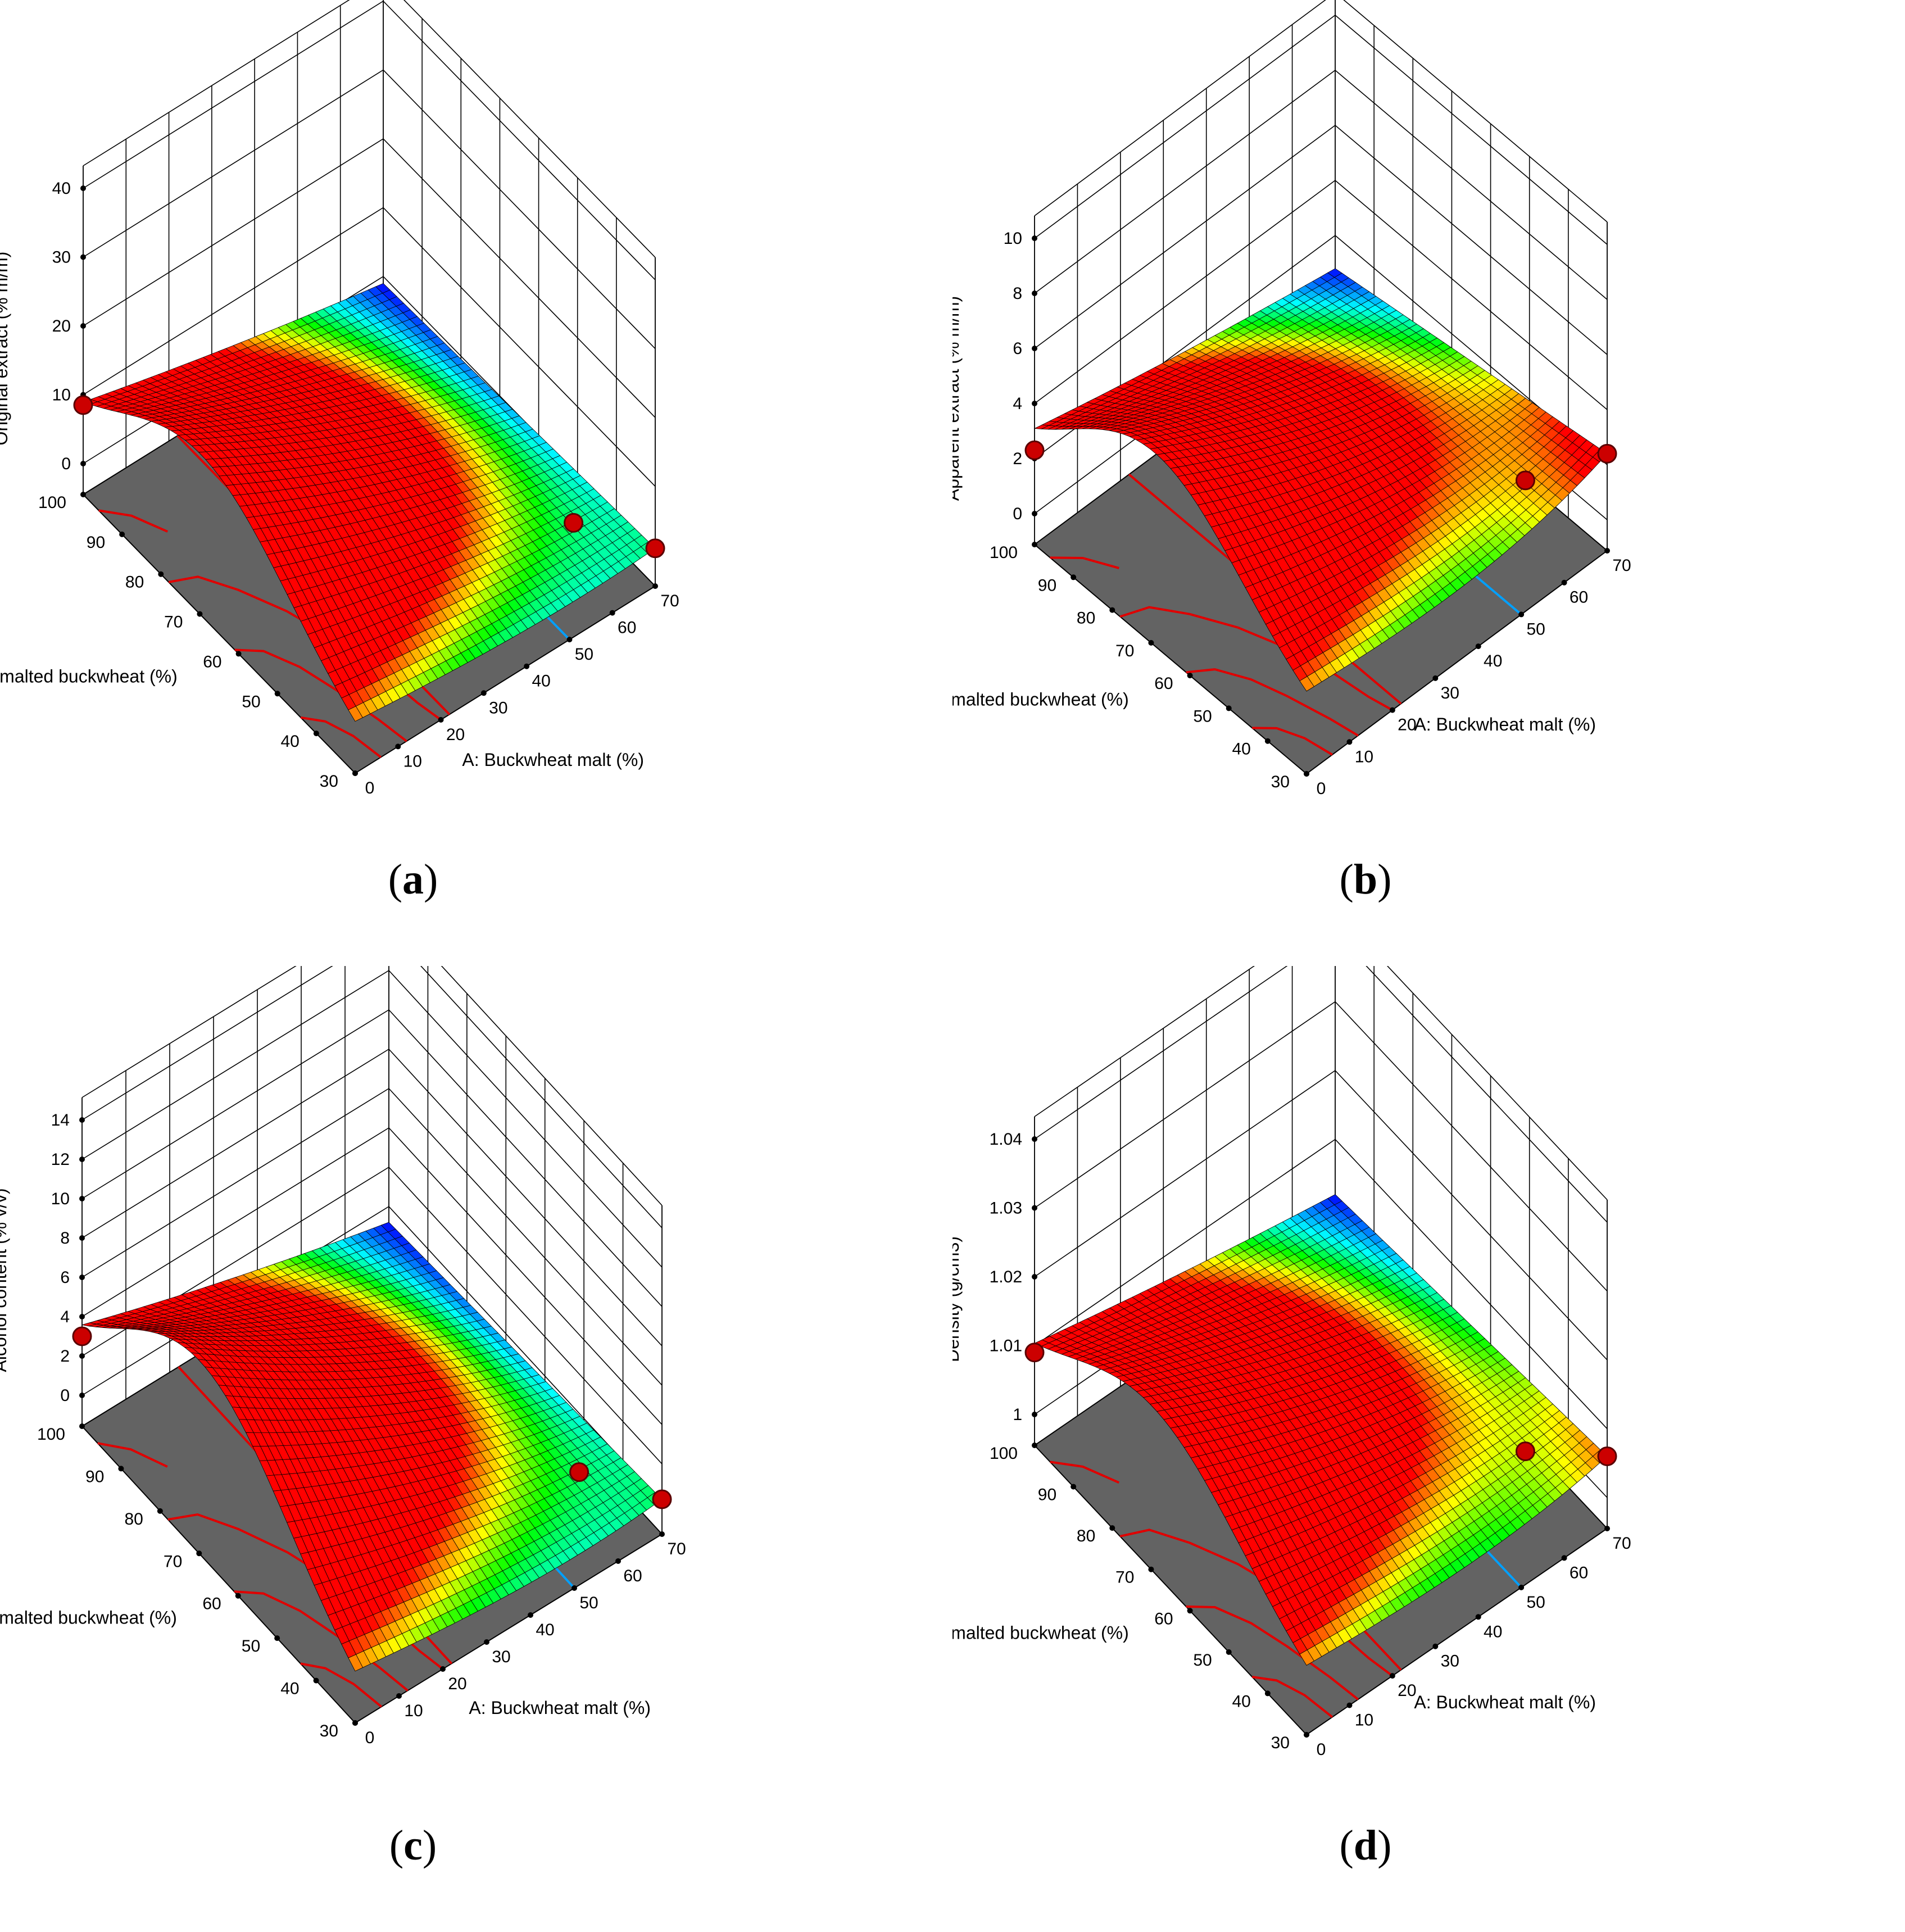  What do you see at coordinates (60, 1120) in the screenshot?
I see `z-tick-label: 14` at bounding box center [60, 1120].